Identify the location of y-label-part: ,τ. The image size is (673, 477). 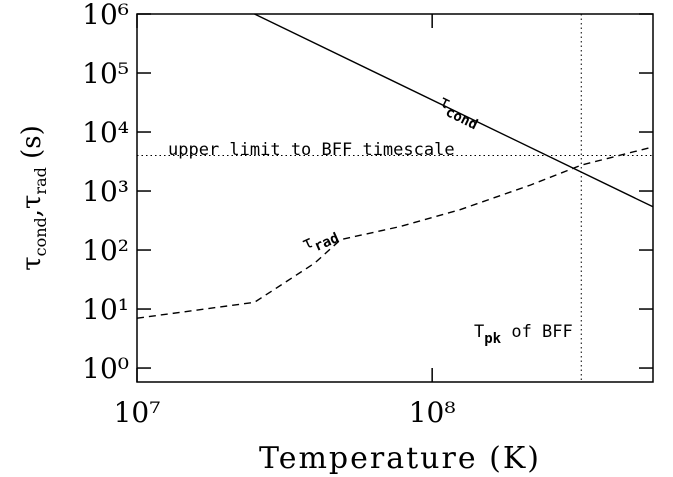
(32, 206).